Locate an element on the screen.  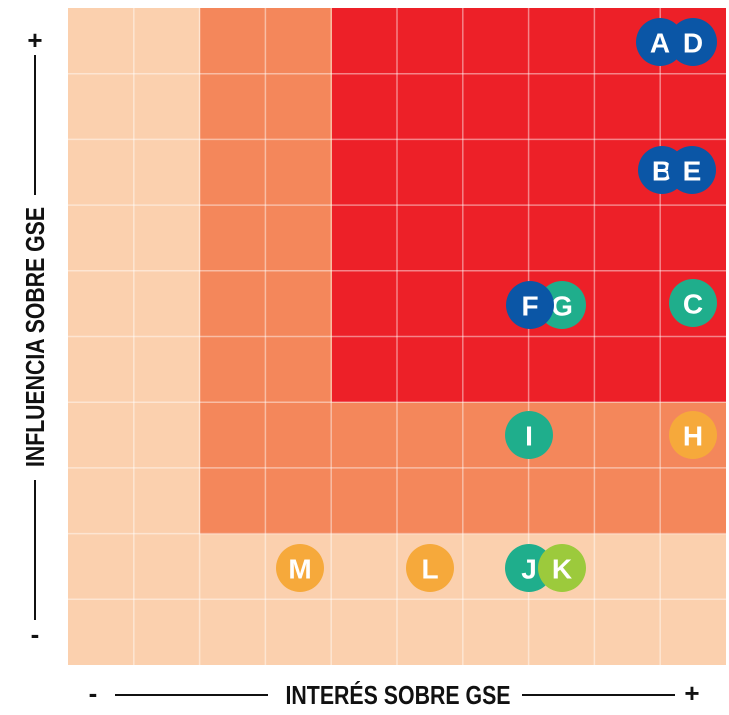
stakeholder: H is located at coordinates (693, 435).